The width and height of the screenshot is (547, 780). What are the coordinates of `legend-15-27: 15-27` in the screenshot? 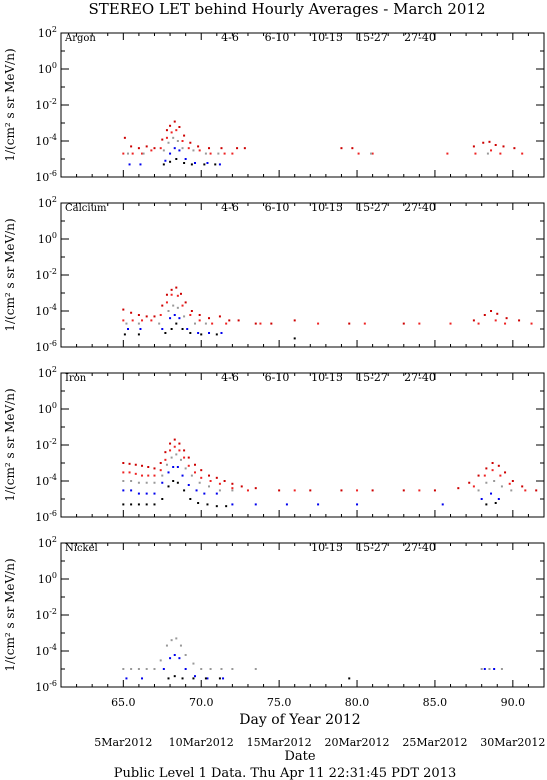 It's located at (372, 377).